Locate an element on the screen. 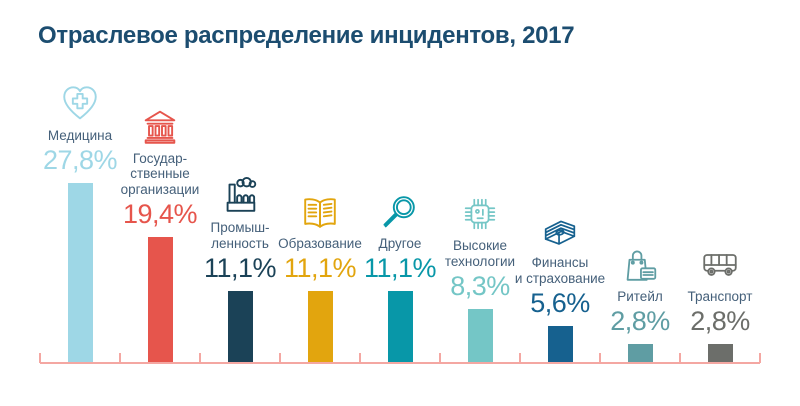  chart-column: Ритейл 2,8% is located at coordinates (640, 303).